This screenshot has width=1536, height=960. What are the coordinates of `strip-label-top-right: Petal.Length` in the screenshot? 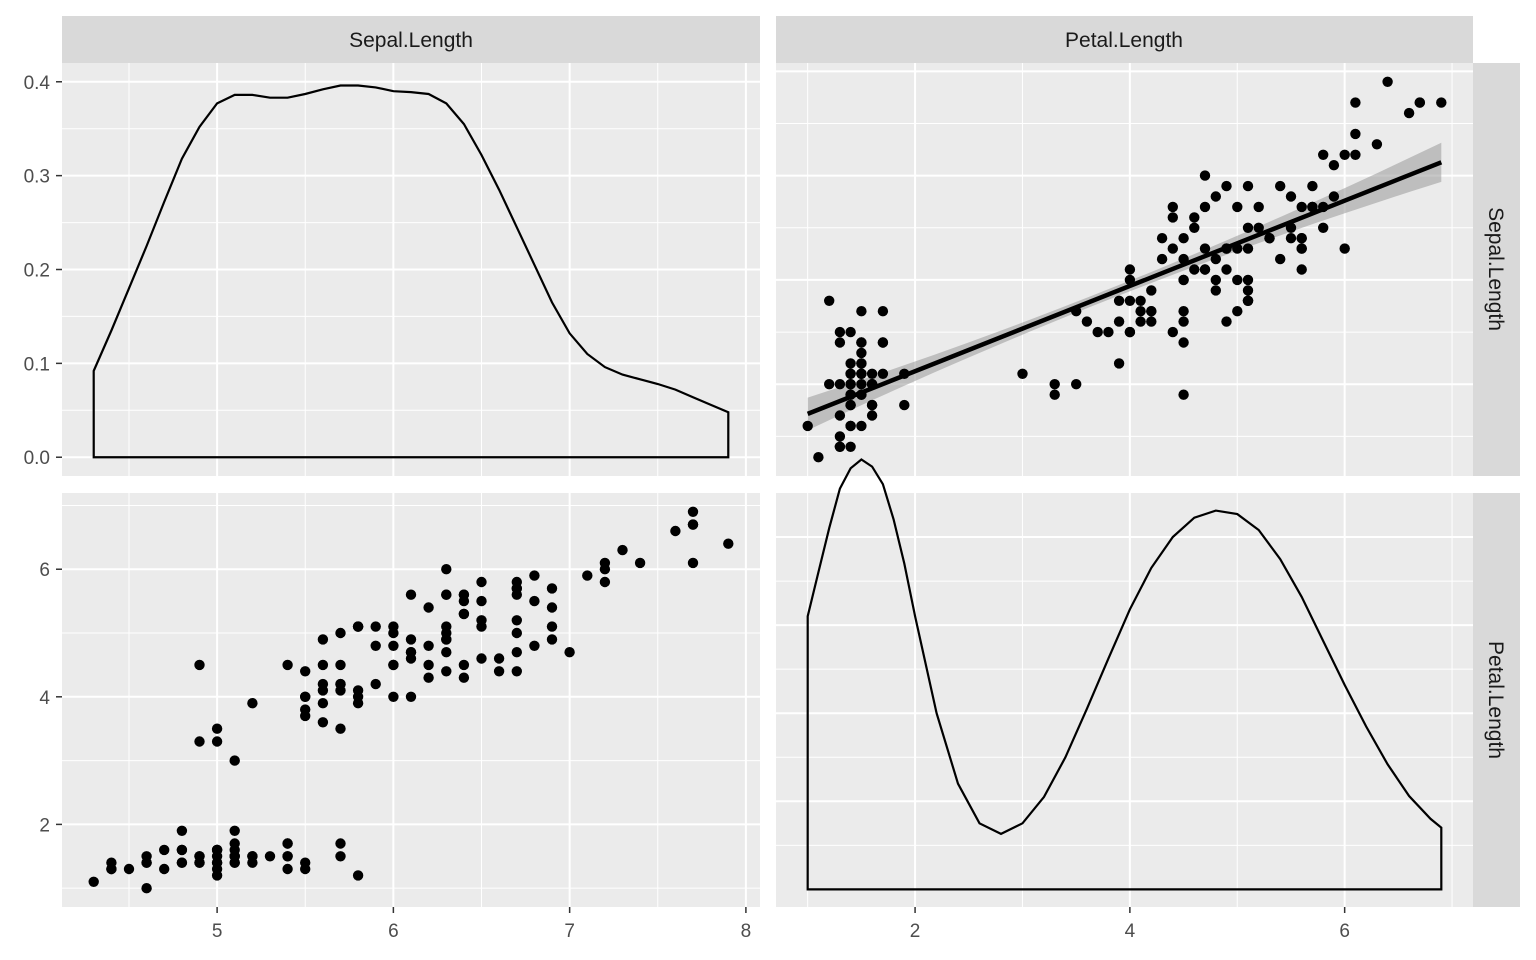 It's located at (1124, 40).